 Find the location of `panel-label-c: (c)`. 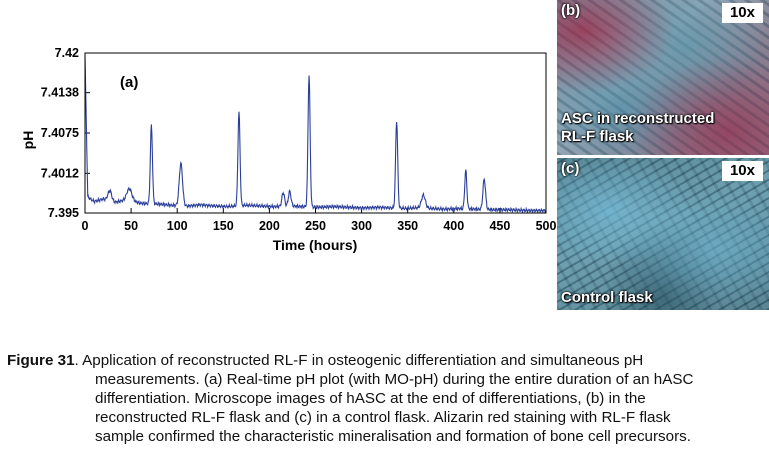

panel-label-c: (c) is located at coordinates (570, 168).